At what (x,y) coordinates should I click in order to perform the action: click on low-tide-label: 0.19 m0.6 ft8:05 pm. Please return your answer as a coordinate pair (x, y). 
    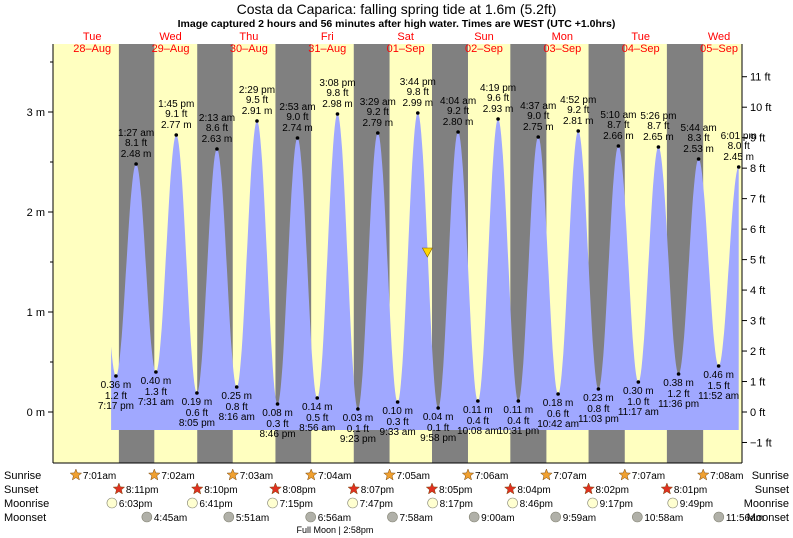
    Looking at the image, I should click on (197, 413).